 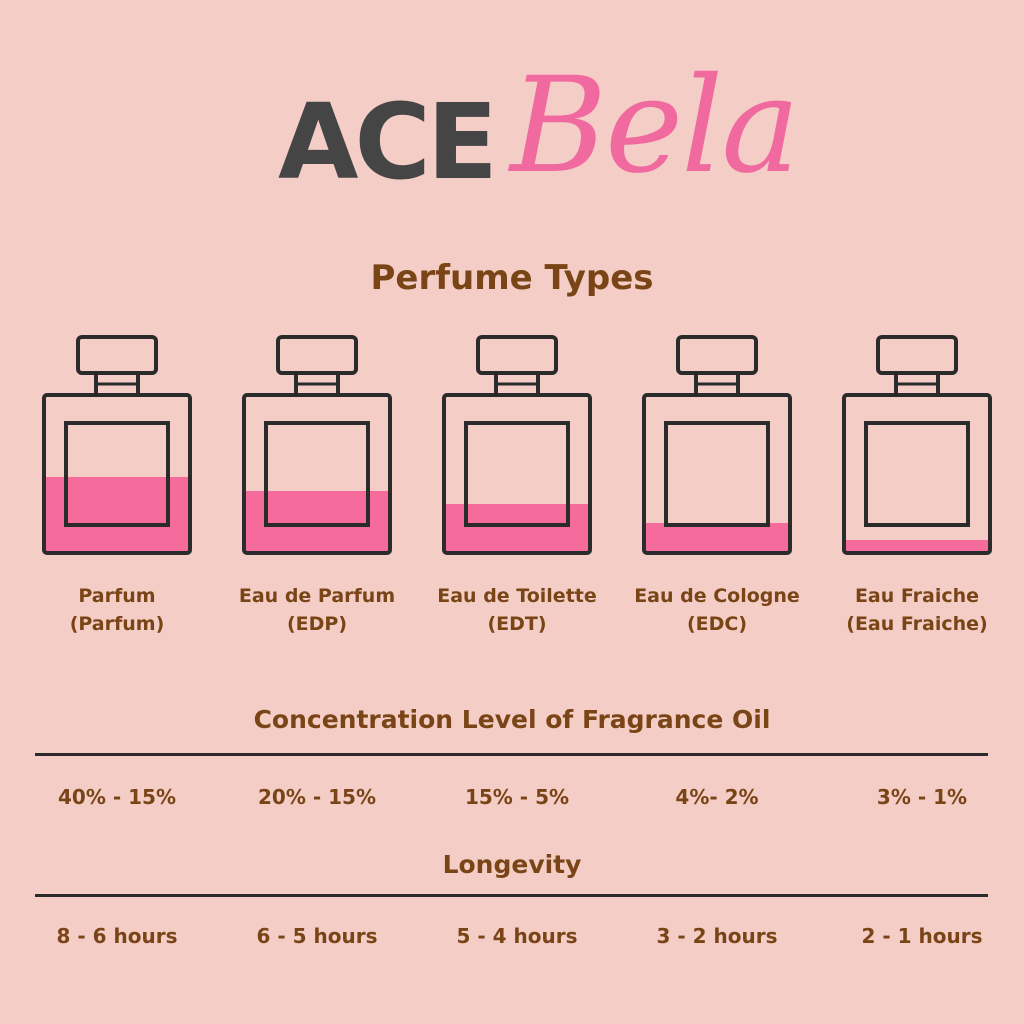 What do you see at coordinates (117, 610) in the screenshot?
I see `type-label-parfum: Parfum (Parfum)` at bounding box center [117, 610].